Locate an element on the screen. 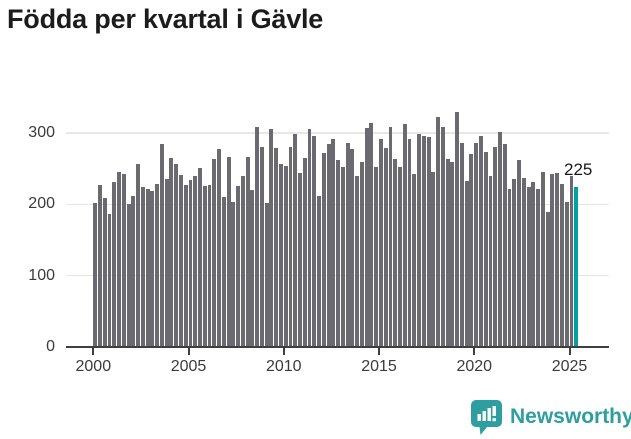 The height and width of the screenshot is (439, 631). bar-2018-Q1 is located at coordinates (438, 231).